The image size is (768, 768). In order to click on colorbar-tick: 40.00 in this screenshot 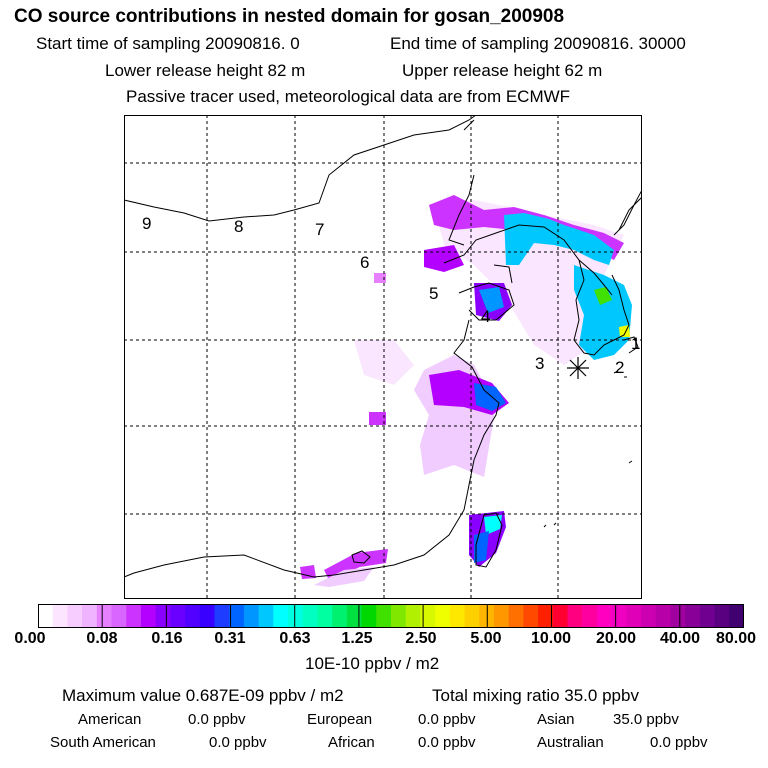, I will do `click(680, 638)`.